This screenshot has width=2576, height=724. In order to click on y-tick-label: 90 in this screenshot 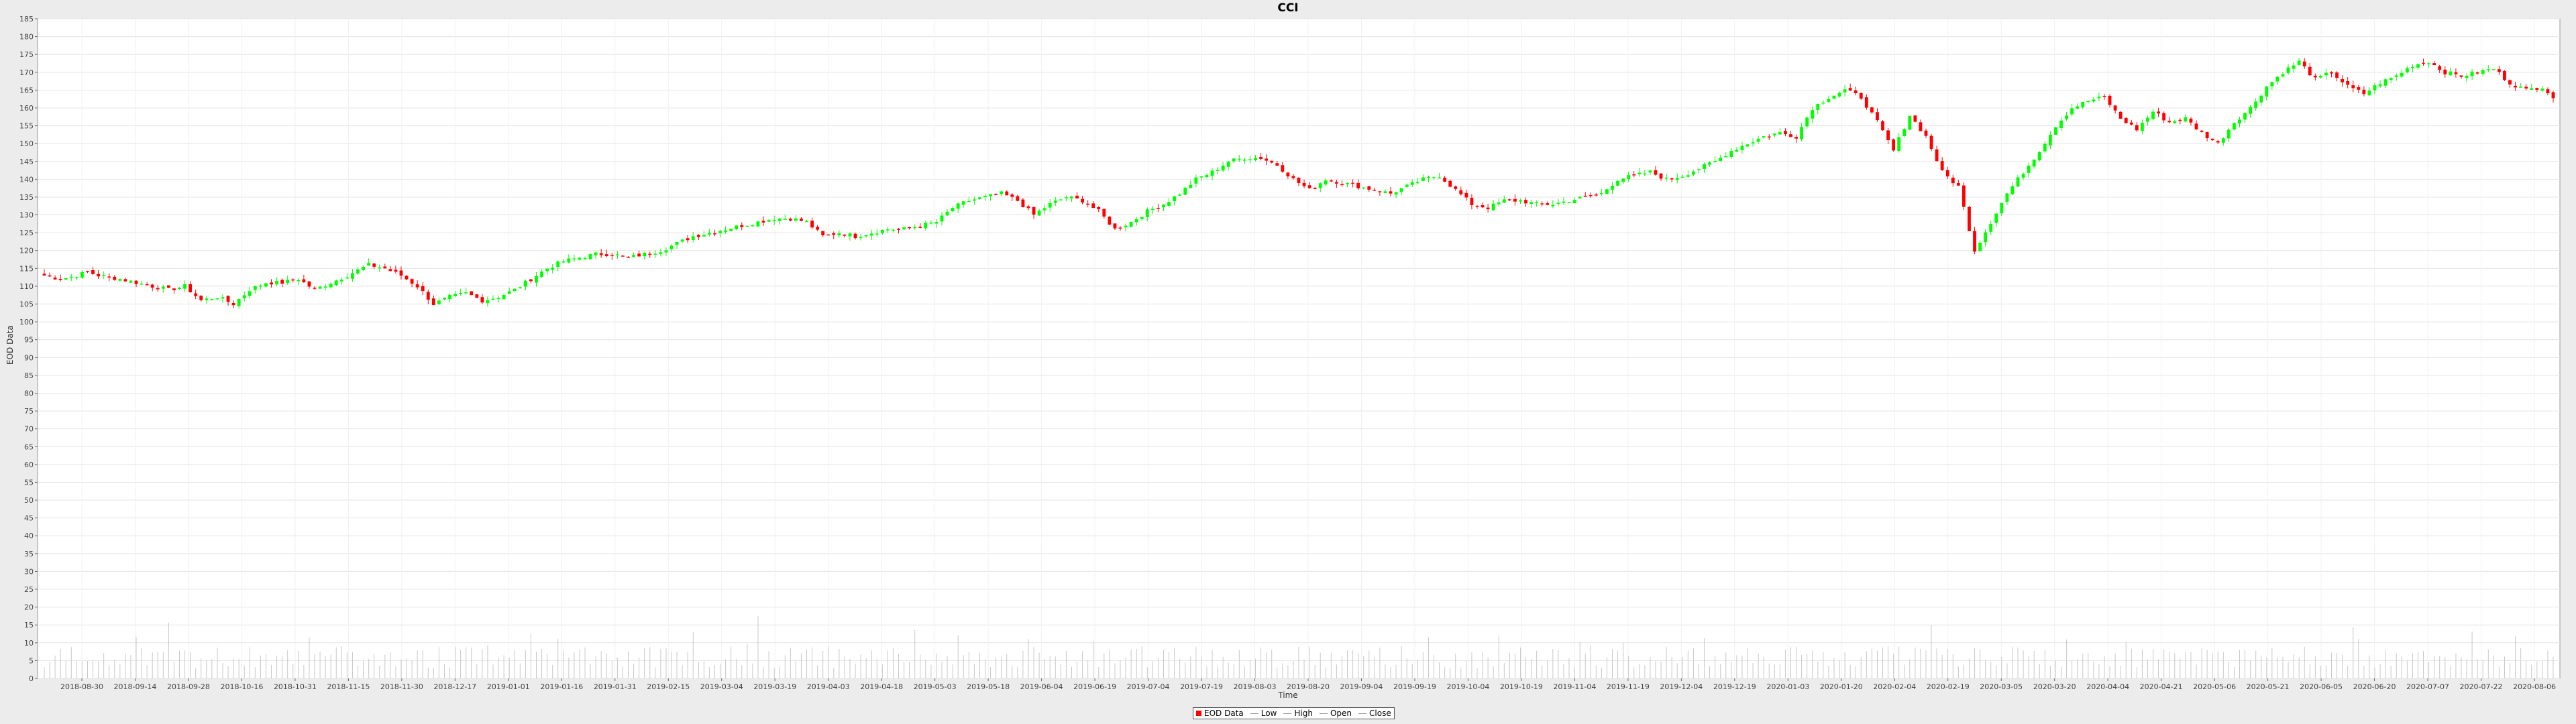, I will do `click(29, 358)`.